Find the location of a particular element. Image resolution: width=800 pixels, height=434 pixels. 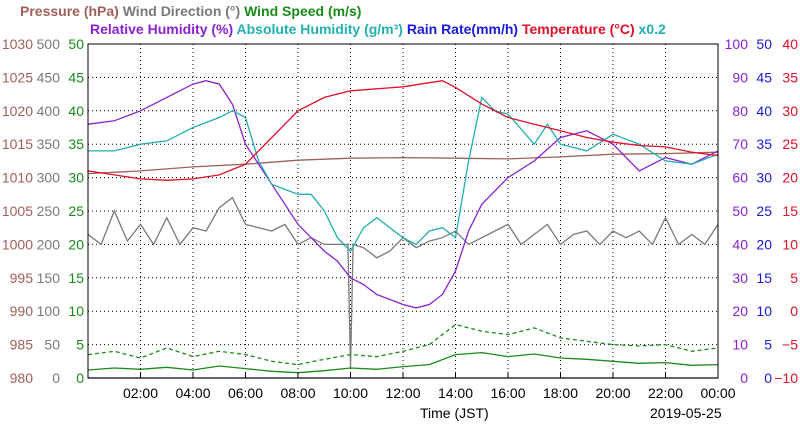

y-tick-label: 350 is located at coordinates (49, 144).